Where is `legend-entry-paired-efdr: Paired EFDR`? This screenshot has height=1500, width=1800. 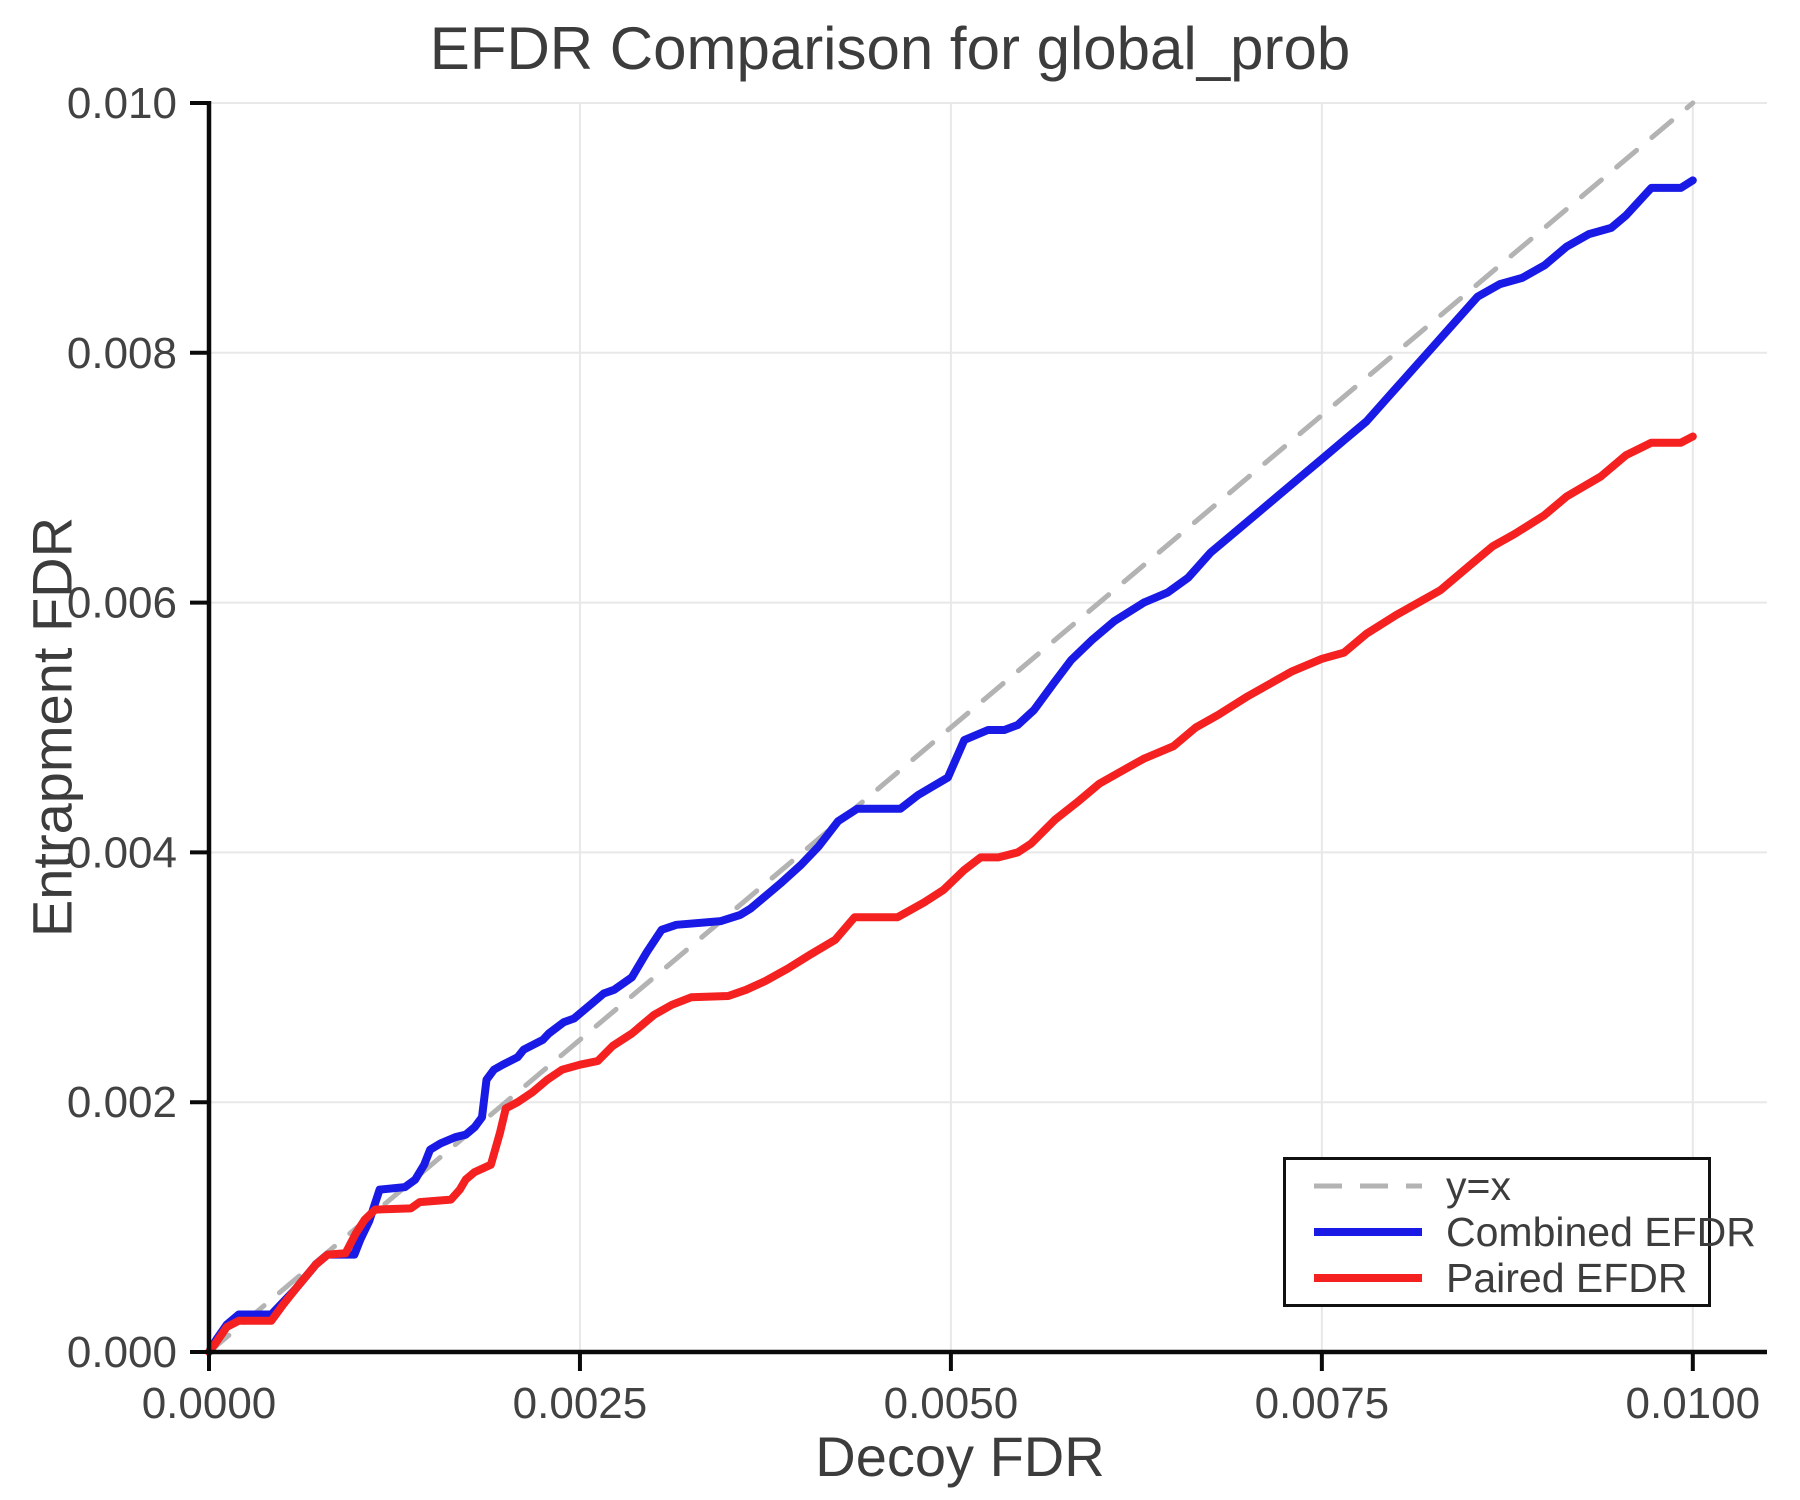
legend-entry-paired-efdr: Paired EFDR is located at coordinates (1510, 1278).